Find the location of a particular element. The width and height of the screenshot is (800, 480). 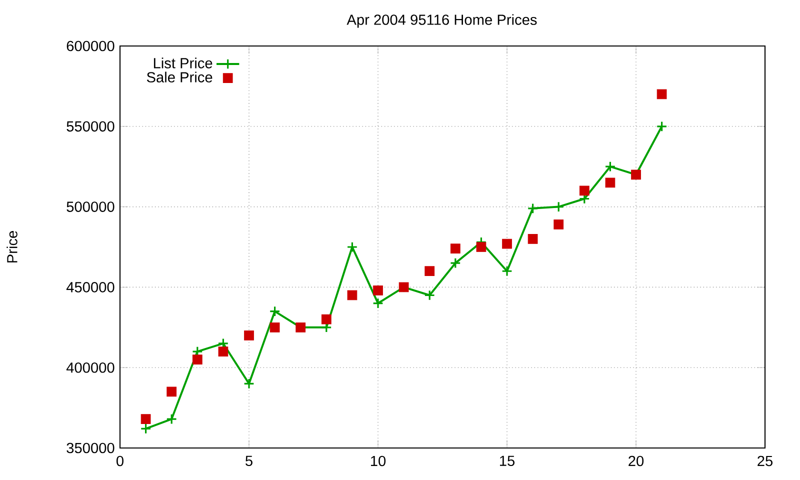

y-tick-label: 500000 is located at coordinates (90, 207).